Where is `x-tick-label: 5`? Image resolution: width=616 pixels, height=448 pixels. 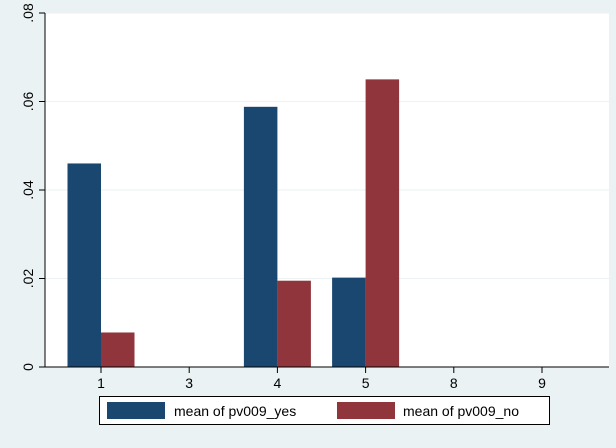
x-tick-label: 5 is located at coordinates (366, 383).